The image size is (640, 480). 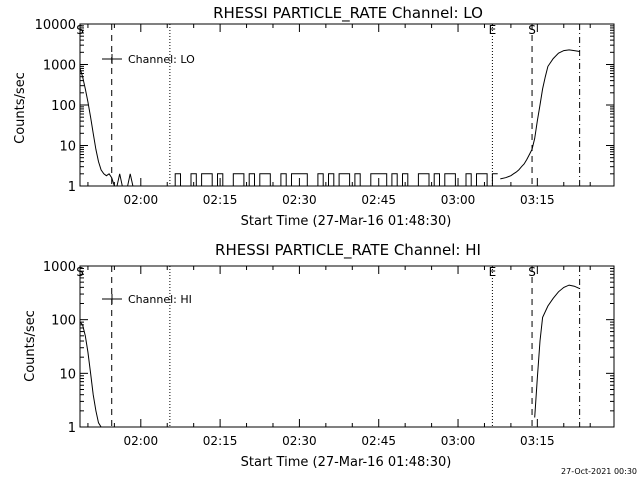 What do you see at coordinates (160, 299) in the screenshot?
I see `legend-label: Channel: HI` at bounding box center [160, 299].